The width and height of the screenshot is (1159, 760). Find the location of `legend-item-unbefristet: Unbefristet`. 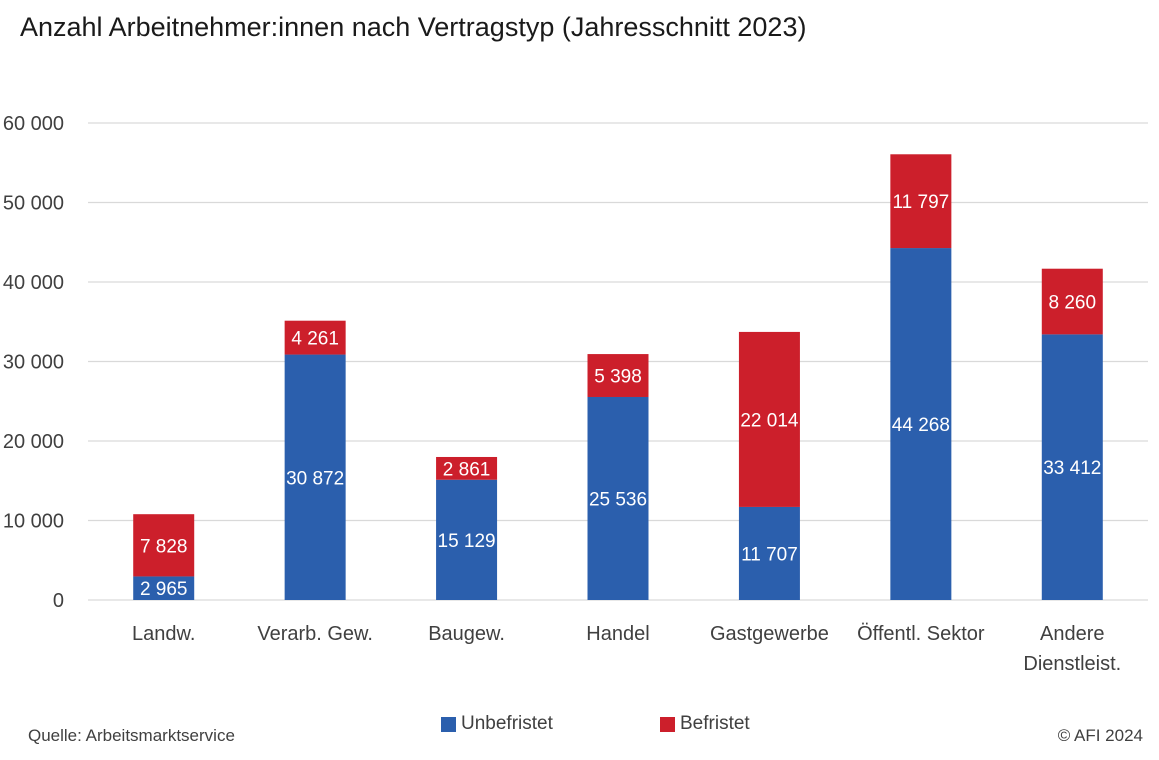

legend-item-unbefristet: Unbefristet is located at coordinates (497, 724).